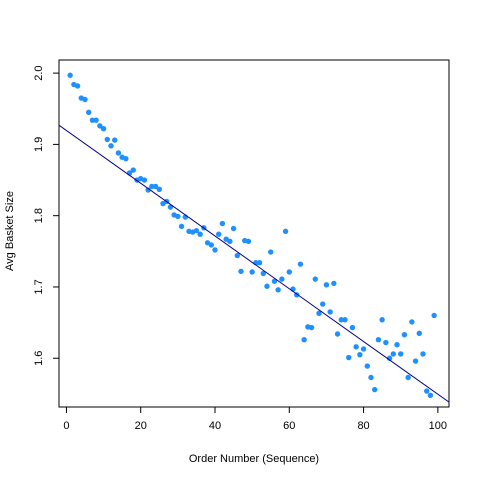 Image resolution: width=480 pixels, height=480 pixels. I want to click on x-tick-label: 80, so click(363, 426).